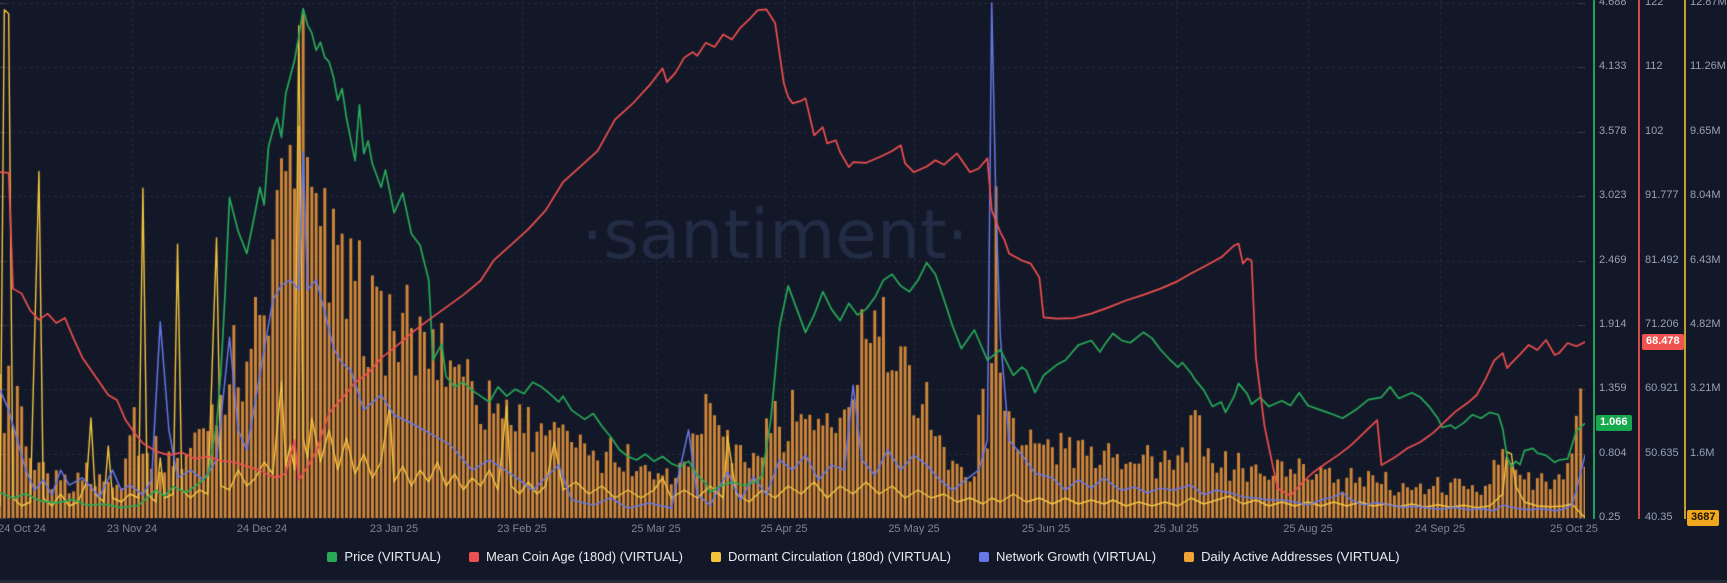 The height and width of the screenshot is (583, 1727). Describe the element at coordinates (1613, 130) in the screenshot. I see `y-axis-tick-label-price: 3.578` at that location.